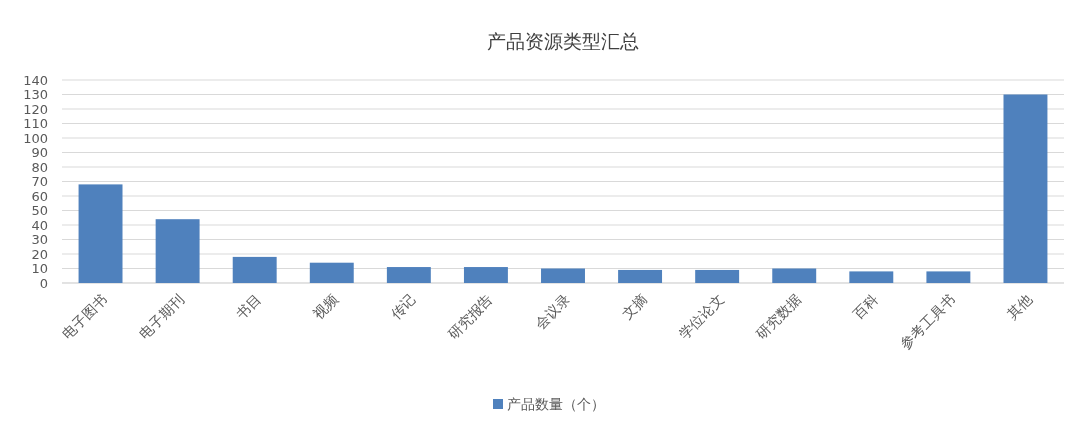 Image resolution: width=1080 pixels, height=428 pixels. What do you see at coordinates (39, 153) in the screenshot?
I see `y-tick-label: 90` at bounding box center [39, 153].